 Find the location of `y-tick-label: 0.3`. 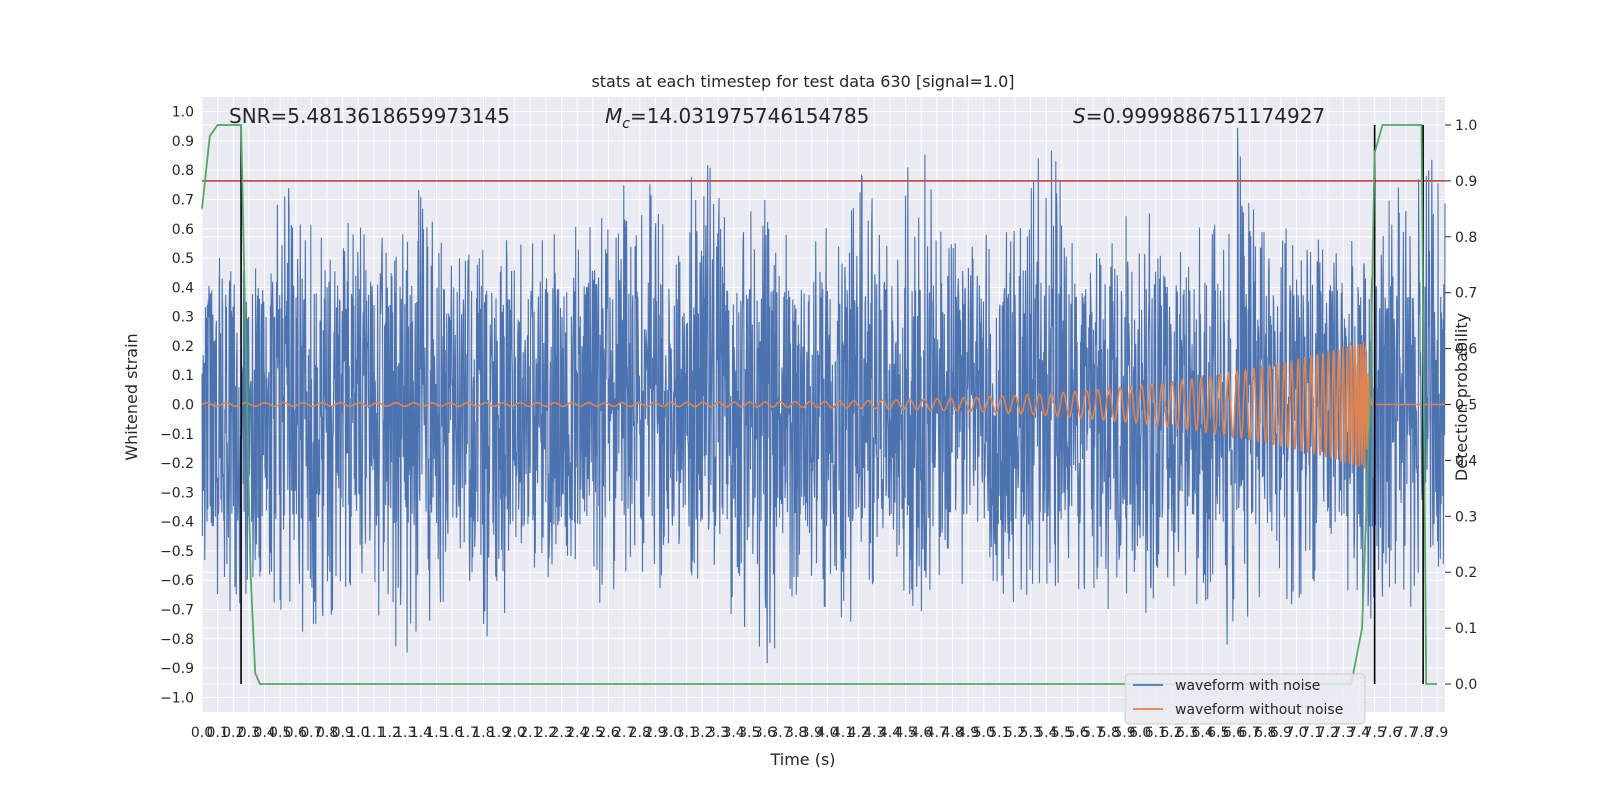

y-tick-label: 0.3 is located at coordinates (183, 318).